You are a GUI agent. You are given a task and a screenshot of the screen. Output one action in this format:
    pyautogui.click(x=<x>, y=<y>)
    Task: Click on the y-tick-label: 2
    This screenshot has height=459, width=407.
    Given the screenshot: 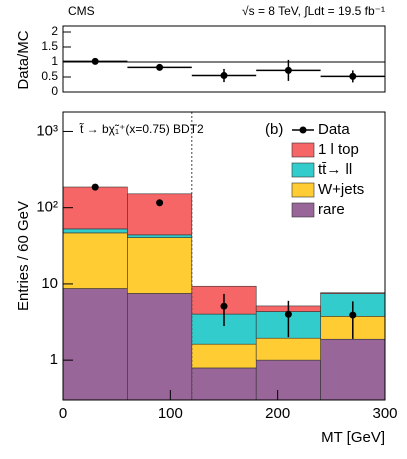 What is the action you would take?
    pyautogui.click(x=54, y=31)
    